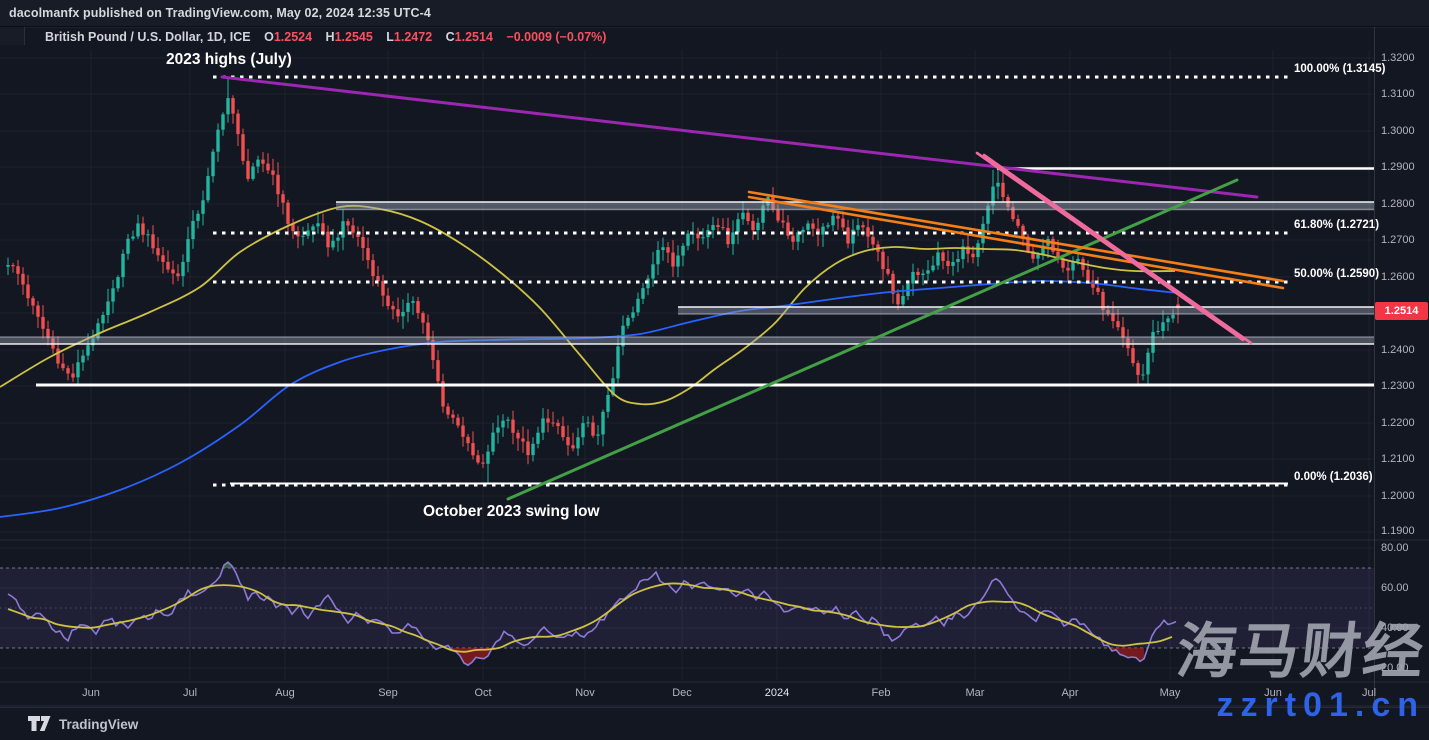 Image resolution: width=1429 pixels, height=740 pixels. What do you see at coordinates (1398, 531) in the screenshot?
I see `price-axis-label: 1.1900` at bounding box center [1398, 531].